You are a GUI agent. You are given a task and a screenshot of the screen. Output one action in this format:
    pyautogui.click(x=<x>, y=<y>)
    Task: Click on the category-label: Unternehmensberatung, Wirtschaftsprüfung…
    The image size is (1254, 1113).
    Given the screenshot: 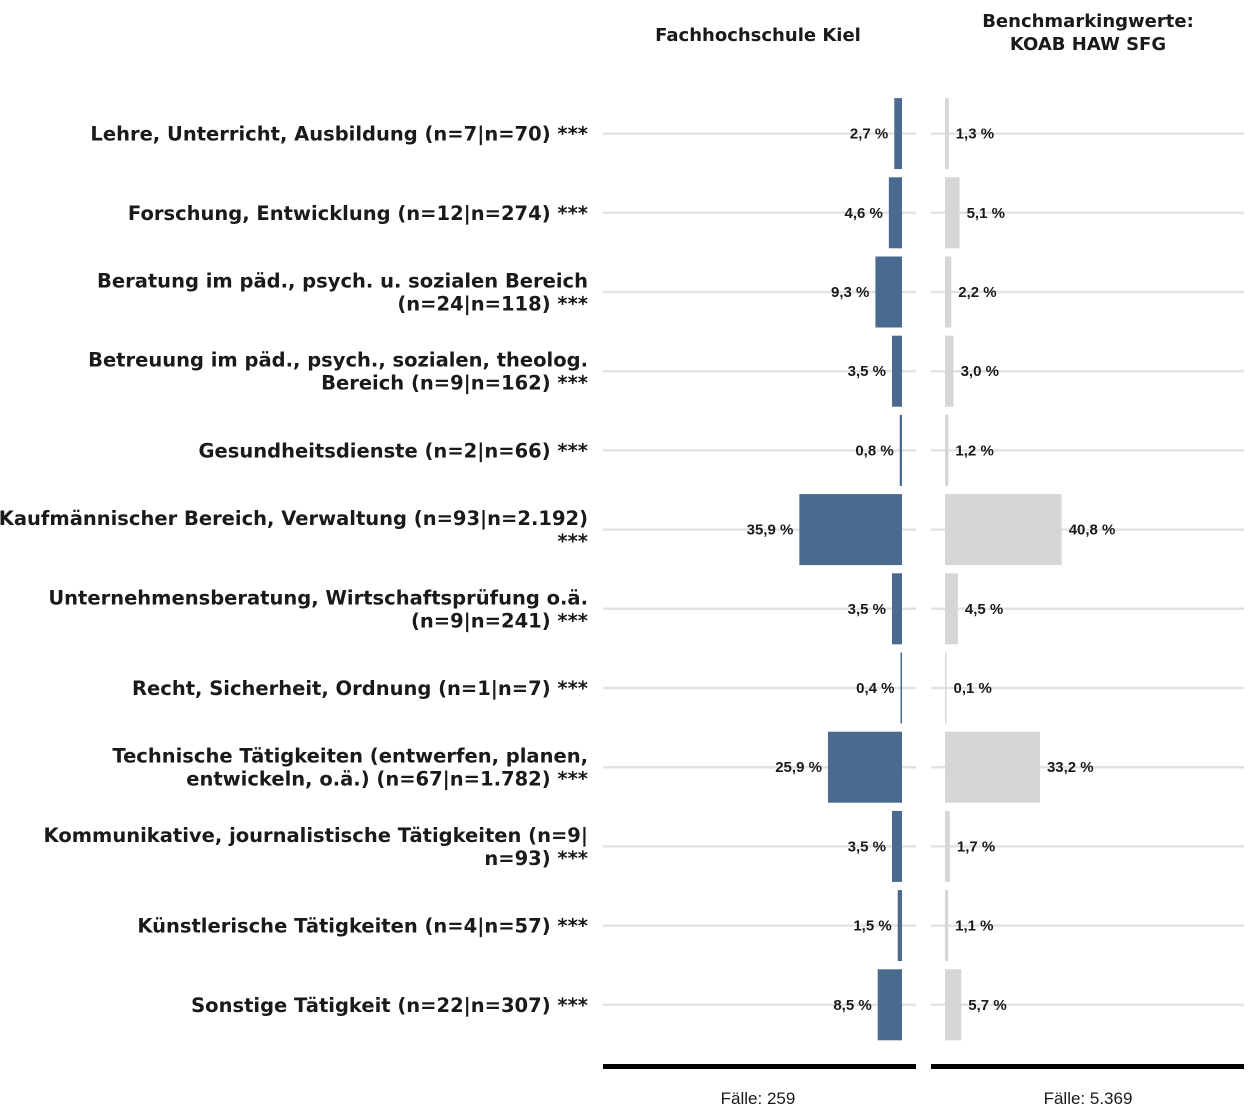 What is the action you would take?
    pyautogui.click(x=318, y=597)
    